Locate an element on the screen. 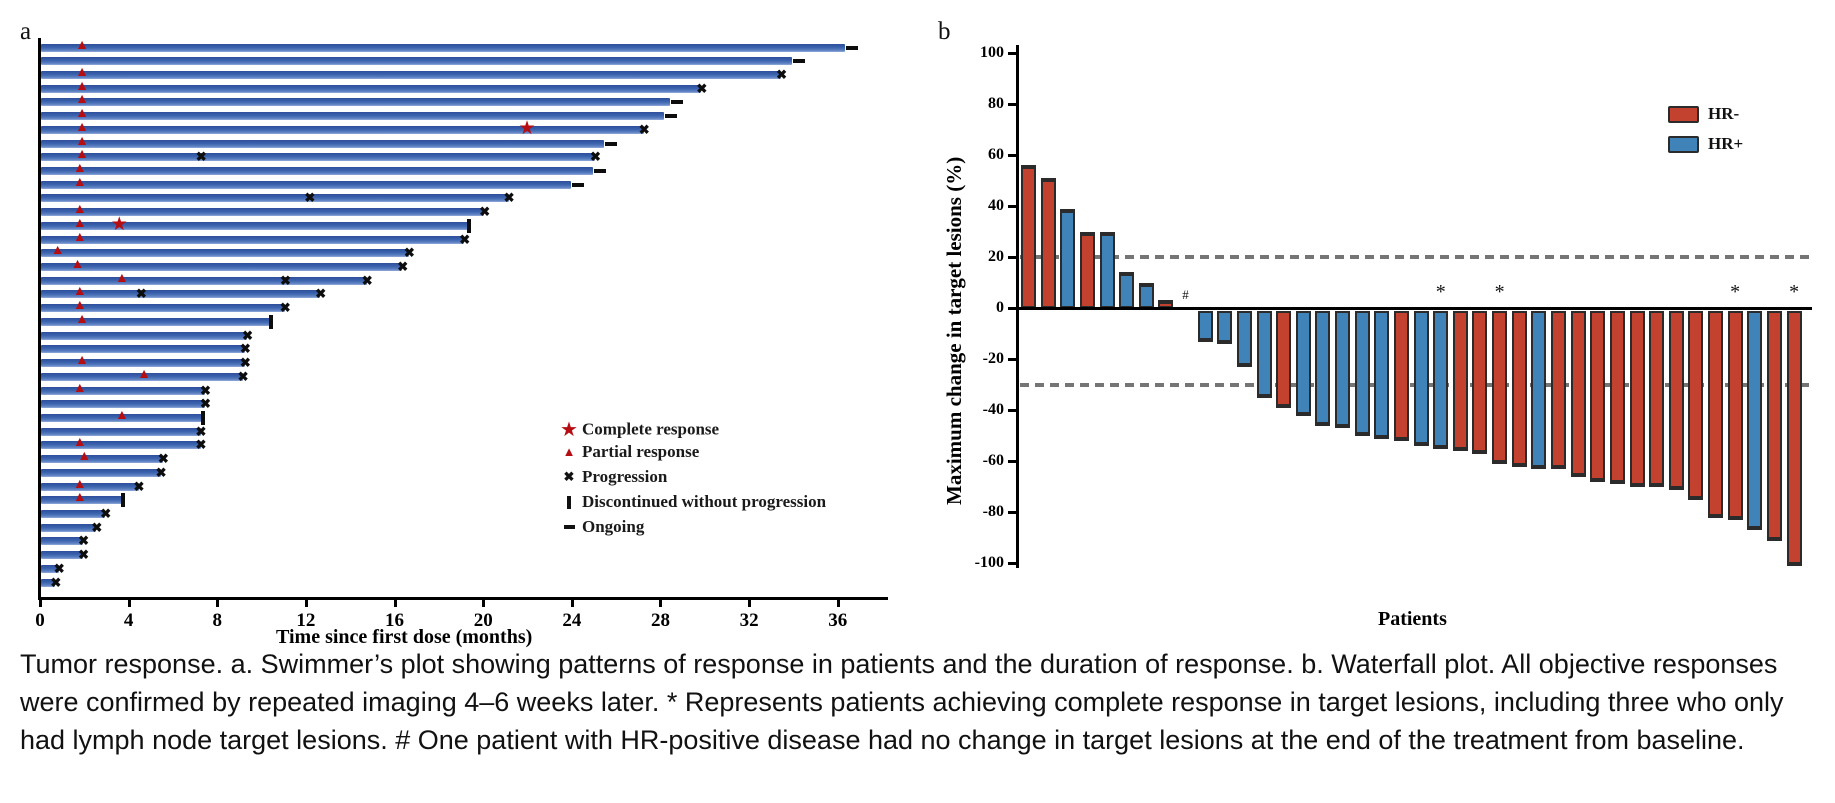  waterfall-y-tick-label: -100 is located at coordinates (989, 562).